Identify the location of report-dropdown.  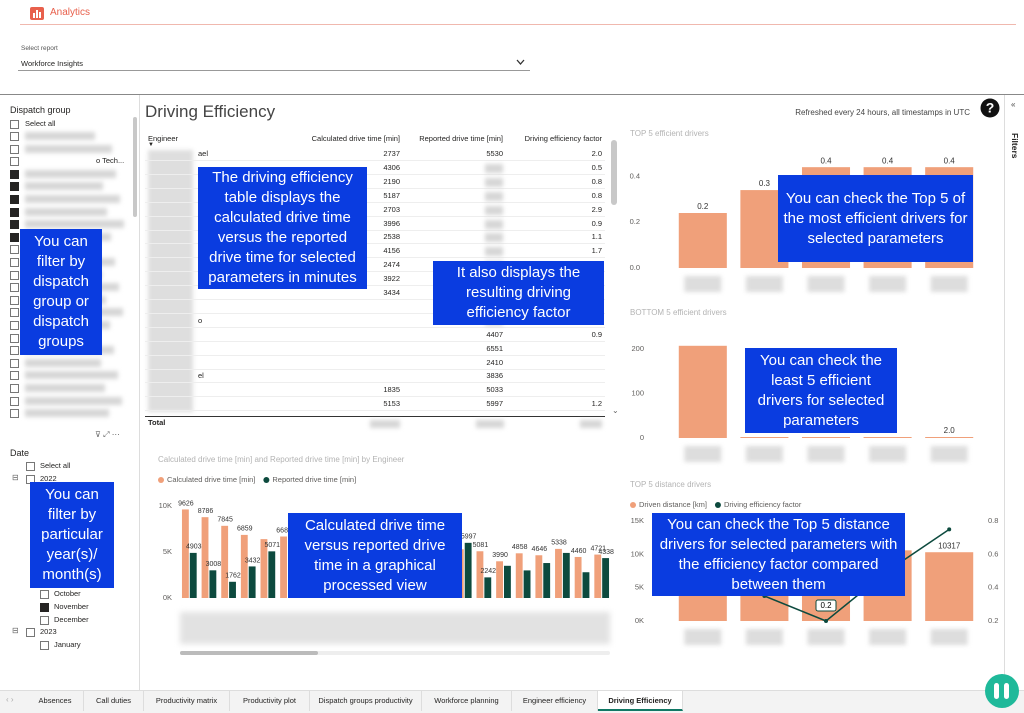
(274, 63).